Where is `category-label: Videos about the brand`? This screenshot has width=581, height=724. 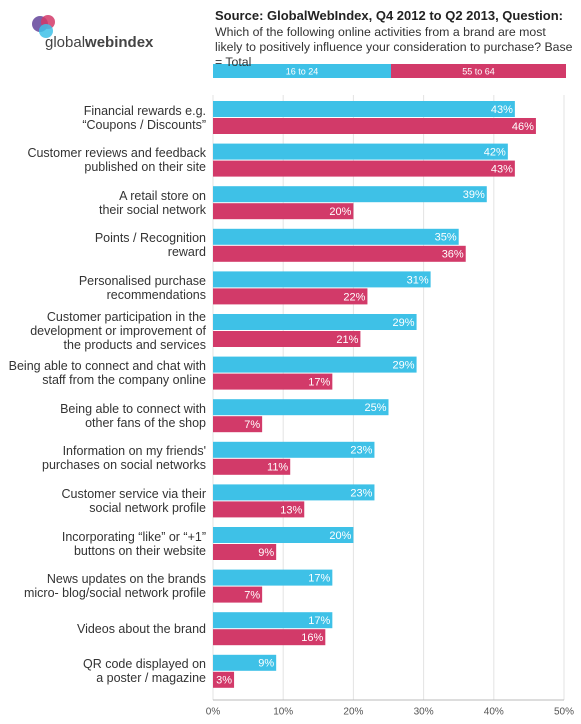 category-label: Videos about the brand is located at coordinates (141, 628).